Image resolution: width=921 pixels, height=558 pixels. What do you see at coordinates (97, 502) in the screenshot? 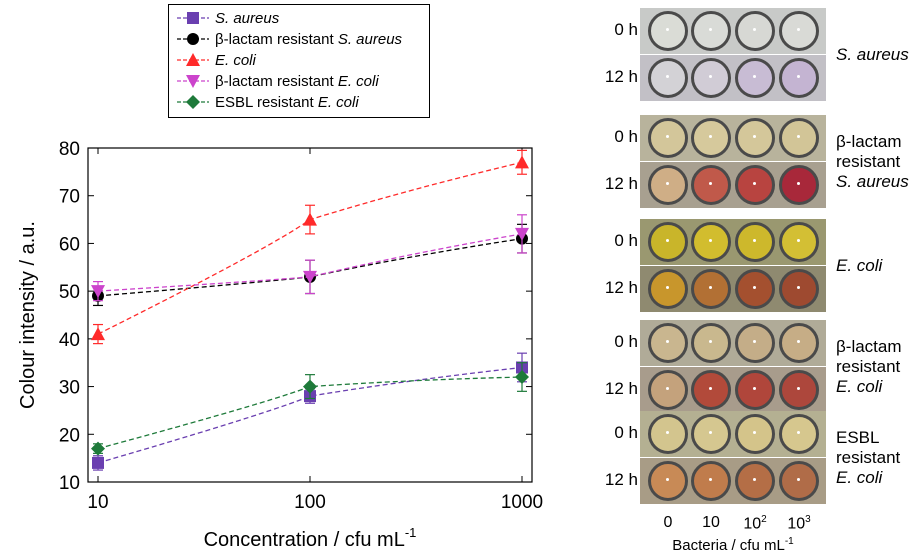
I see `x-tick-label: 10` at bounding box center [97, 502].